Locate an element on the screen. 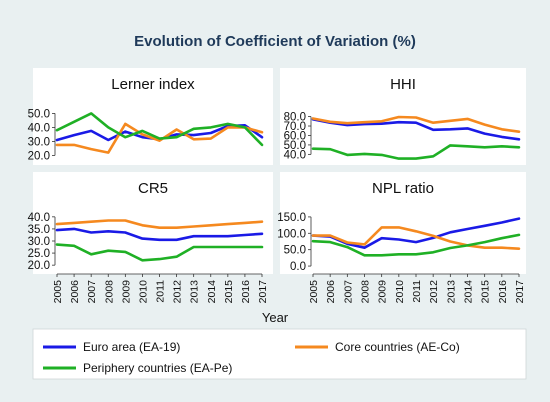 The image size is (550, 402). legend-label: Euro area (EA-19) is located at coordinates (131, 347).